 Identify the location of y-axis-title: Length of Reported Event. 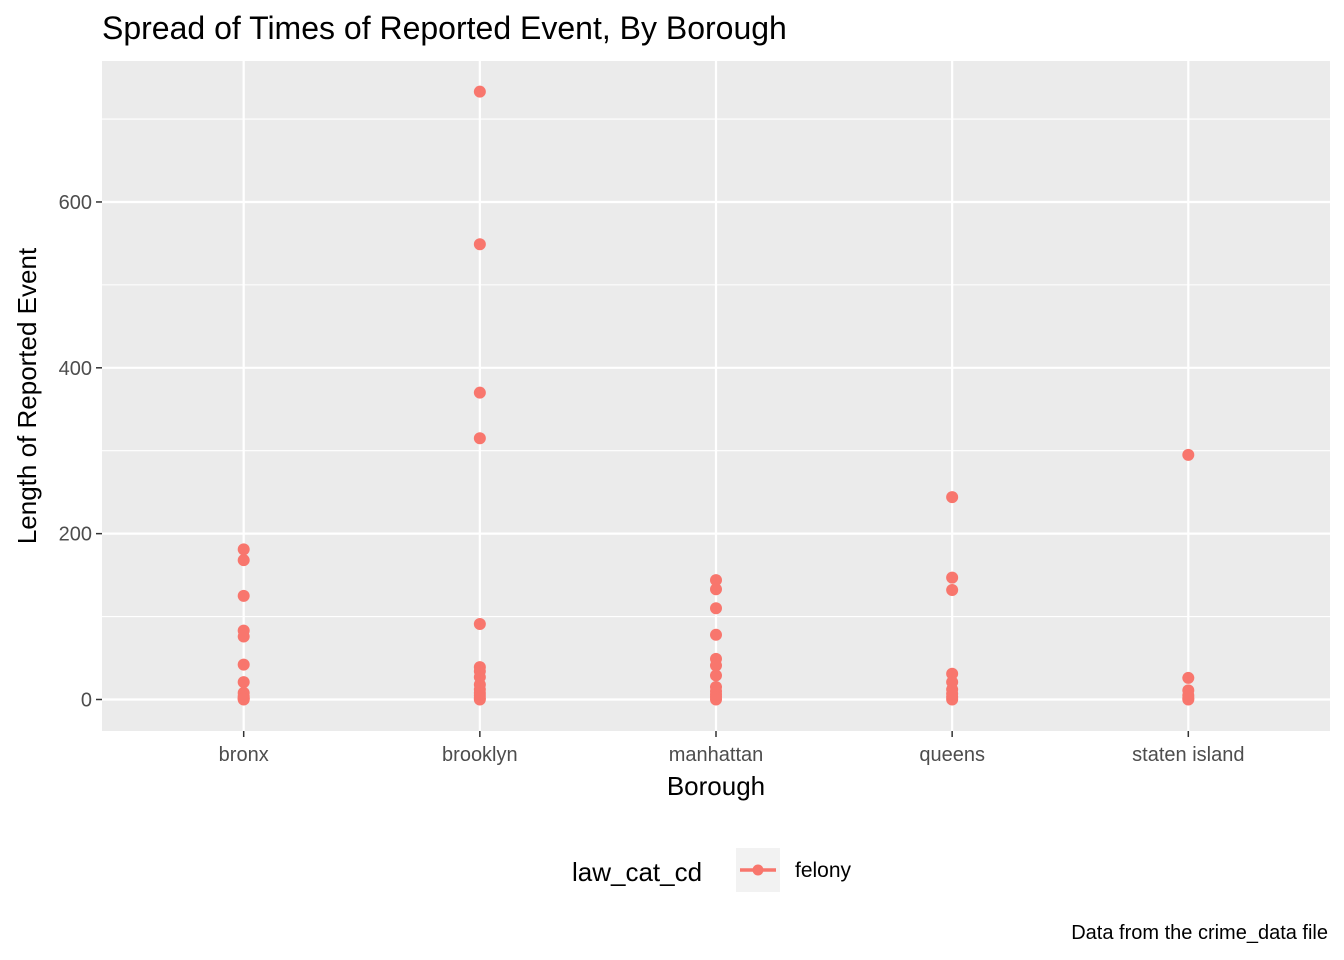
(27, 395).